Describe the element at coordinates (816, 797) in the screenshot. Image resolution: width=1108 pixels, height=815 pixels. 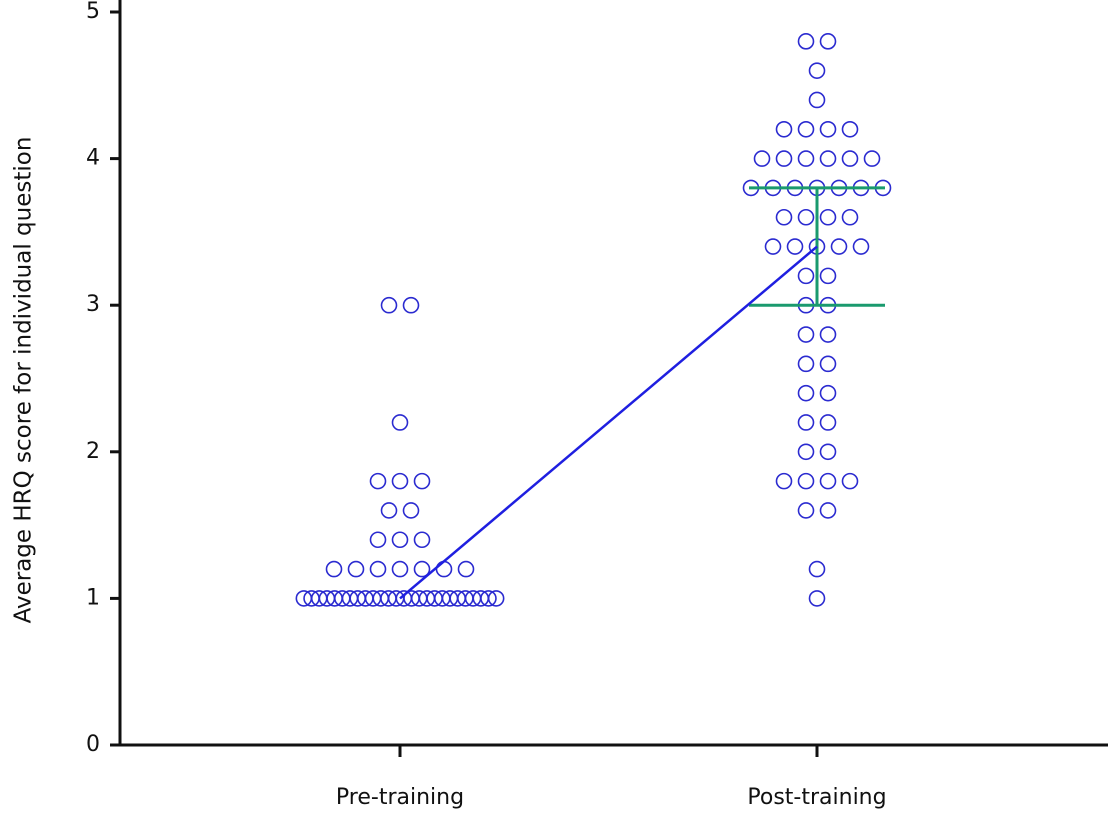
I see `x-tick-label: Post-training` at that location.